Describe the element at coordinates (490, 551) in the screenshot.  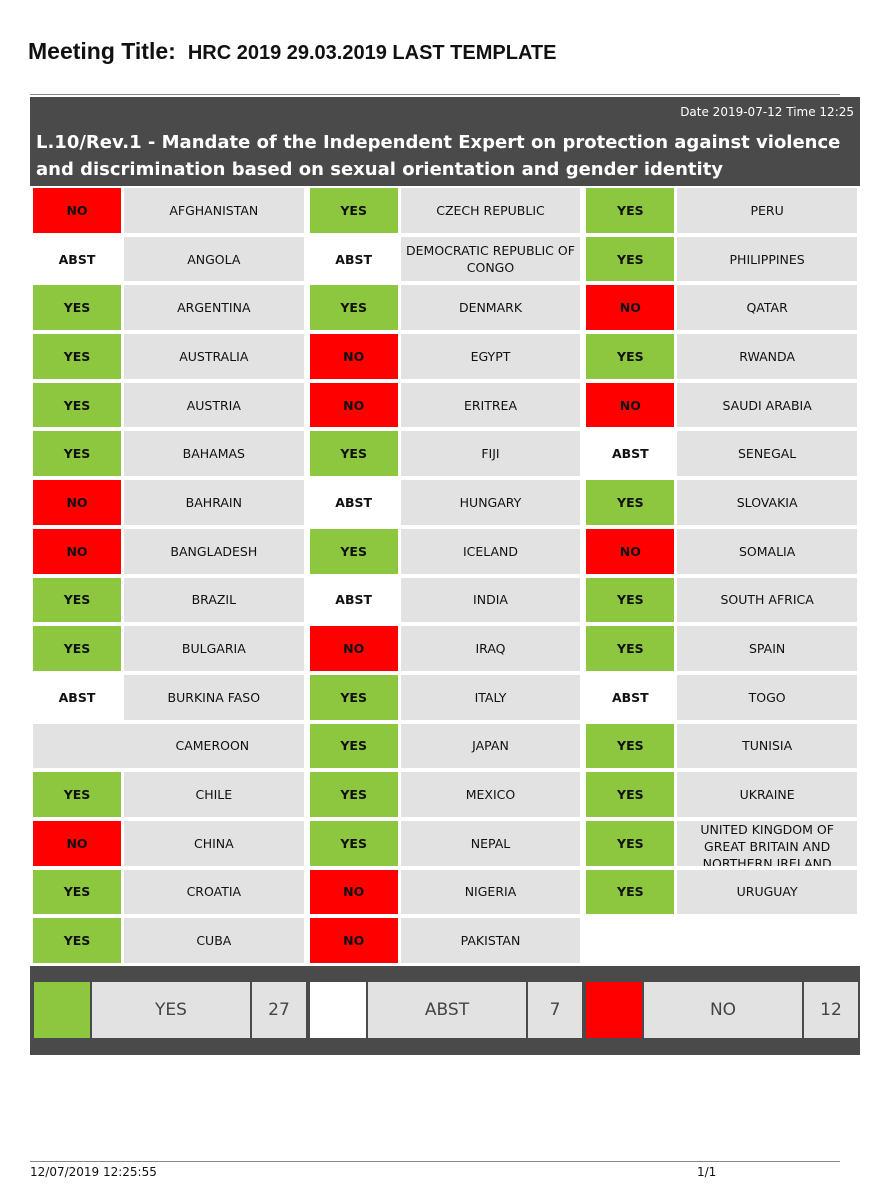
I see `country-name: ICELAND` at that location.